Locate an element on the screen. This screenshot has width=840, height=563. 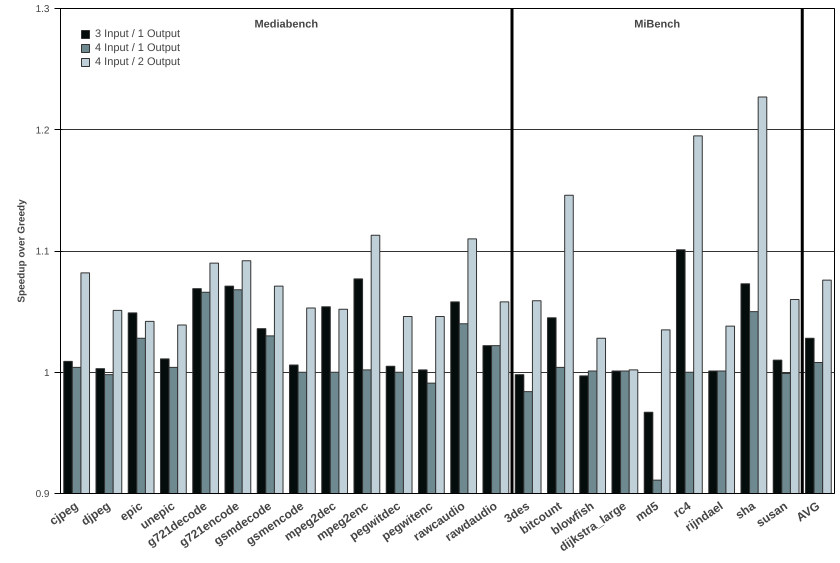
legend-label: 4 Input / 2 Output is located at coordinates (137, 62).